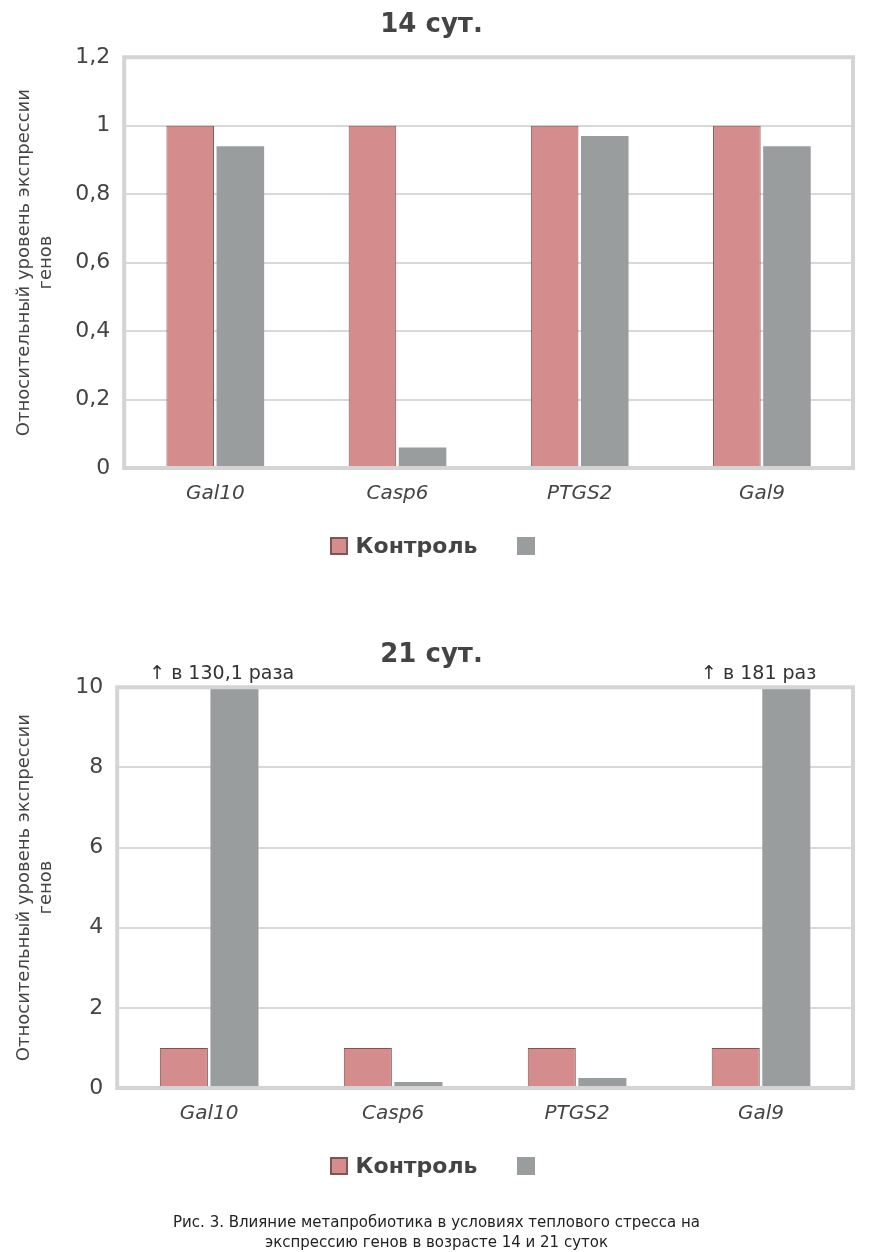 This screenshot has width=873, height=1252. I want to click on y-tick-label: 4, so click(96, 926).